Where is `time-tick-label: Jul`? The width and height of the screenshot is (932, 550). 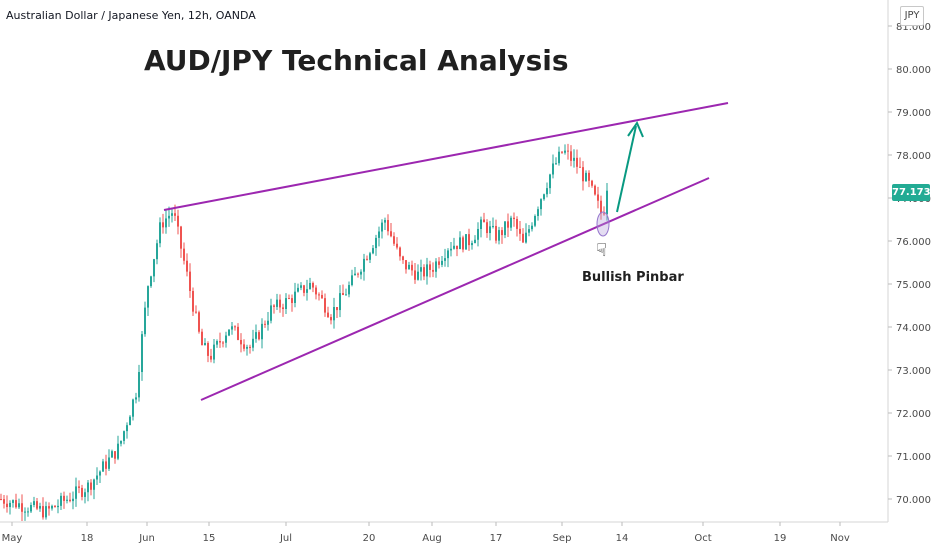
time-tick-label: Jul is located at coordinates (285, 538).